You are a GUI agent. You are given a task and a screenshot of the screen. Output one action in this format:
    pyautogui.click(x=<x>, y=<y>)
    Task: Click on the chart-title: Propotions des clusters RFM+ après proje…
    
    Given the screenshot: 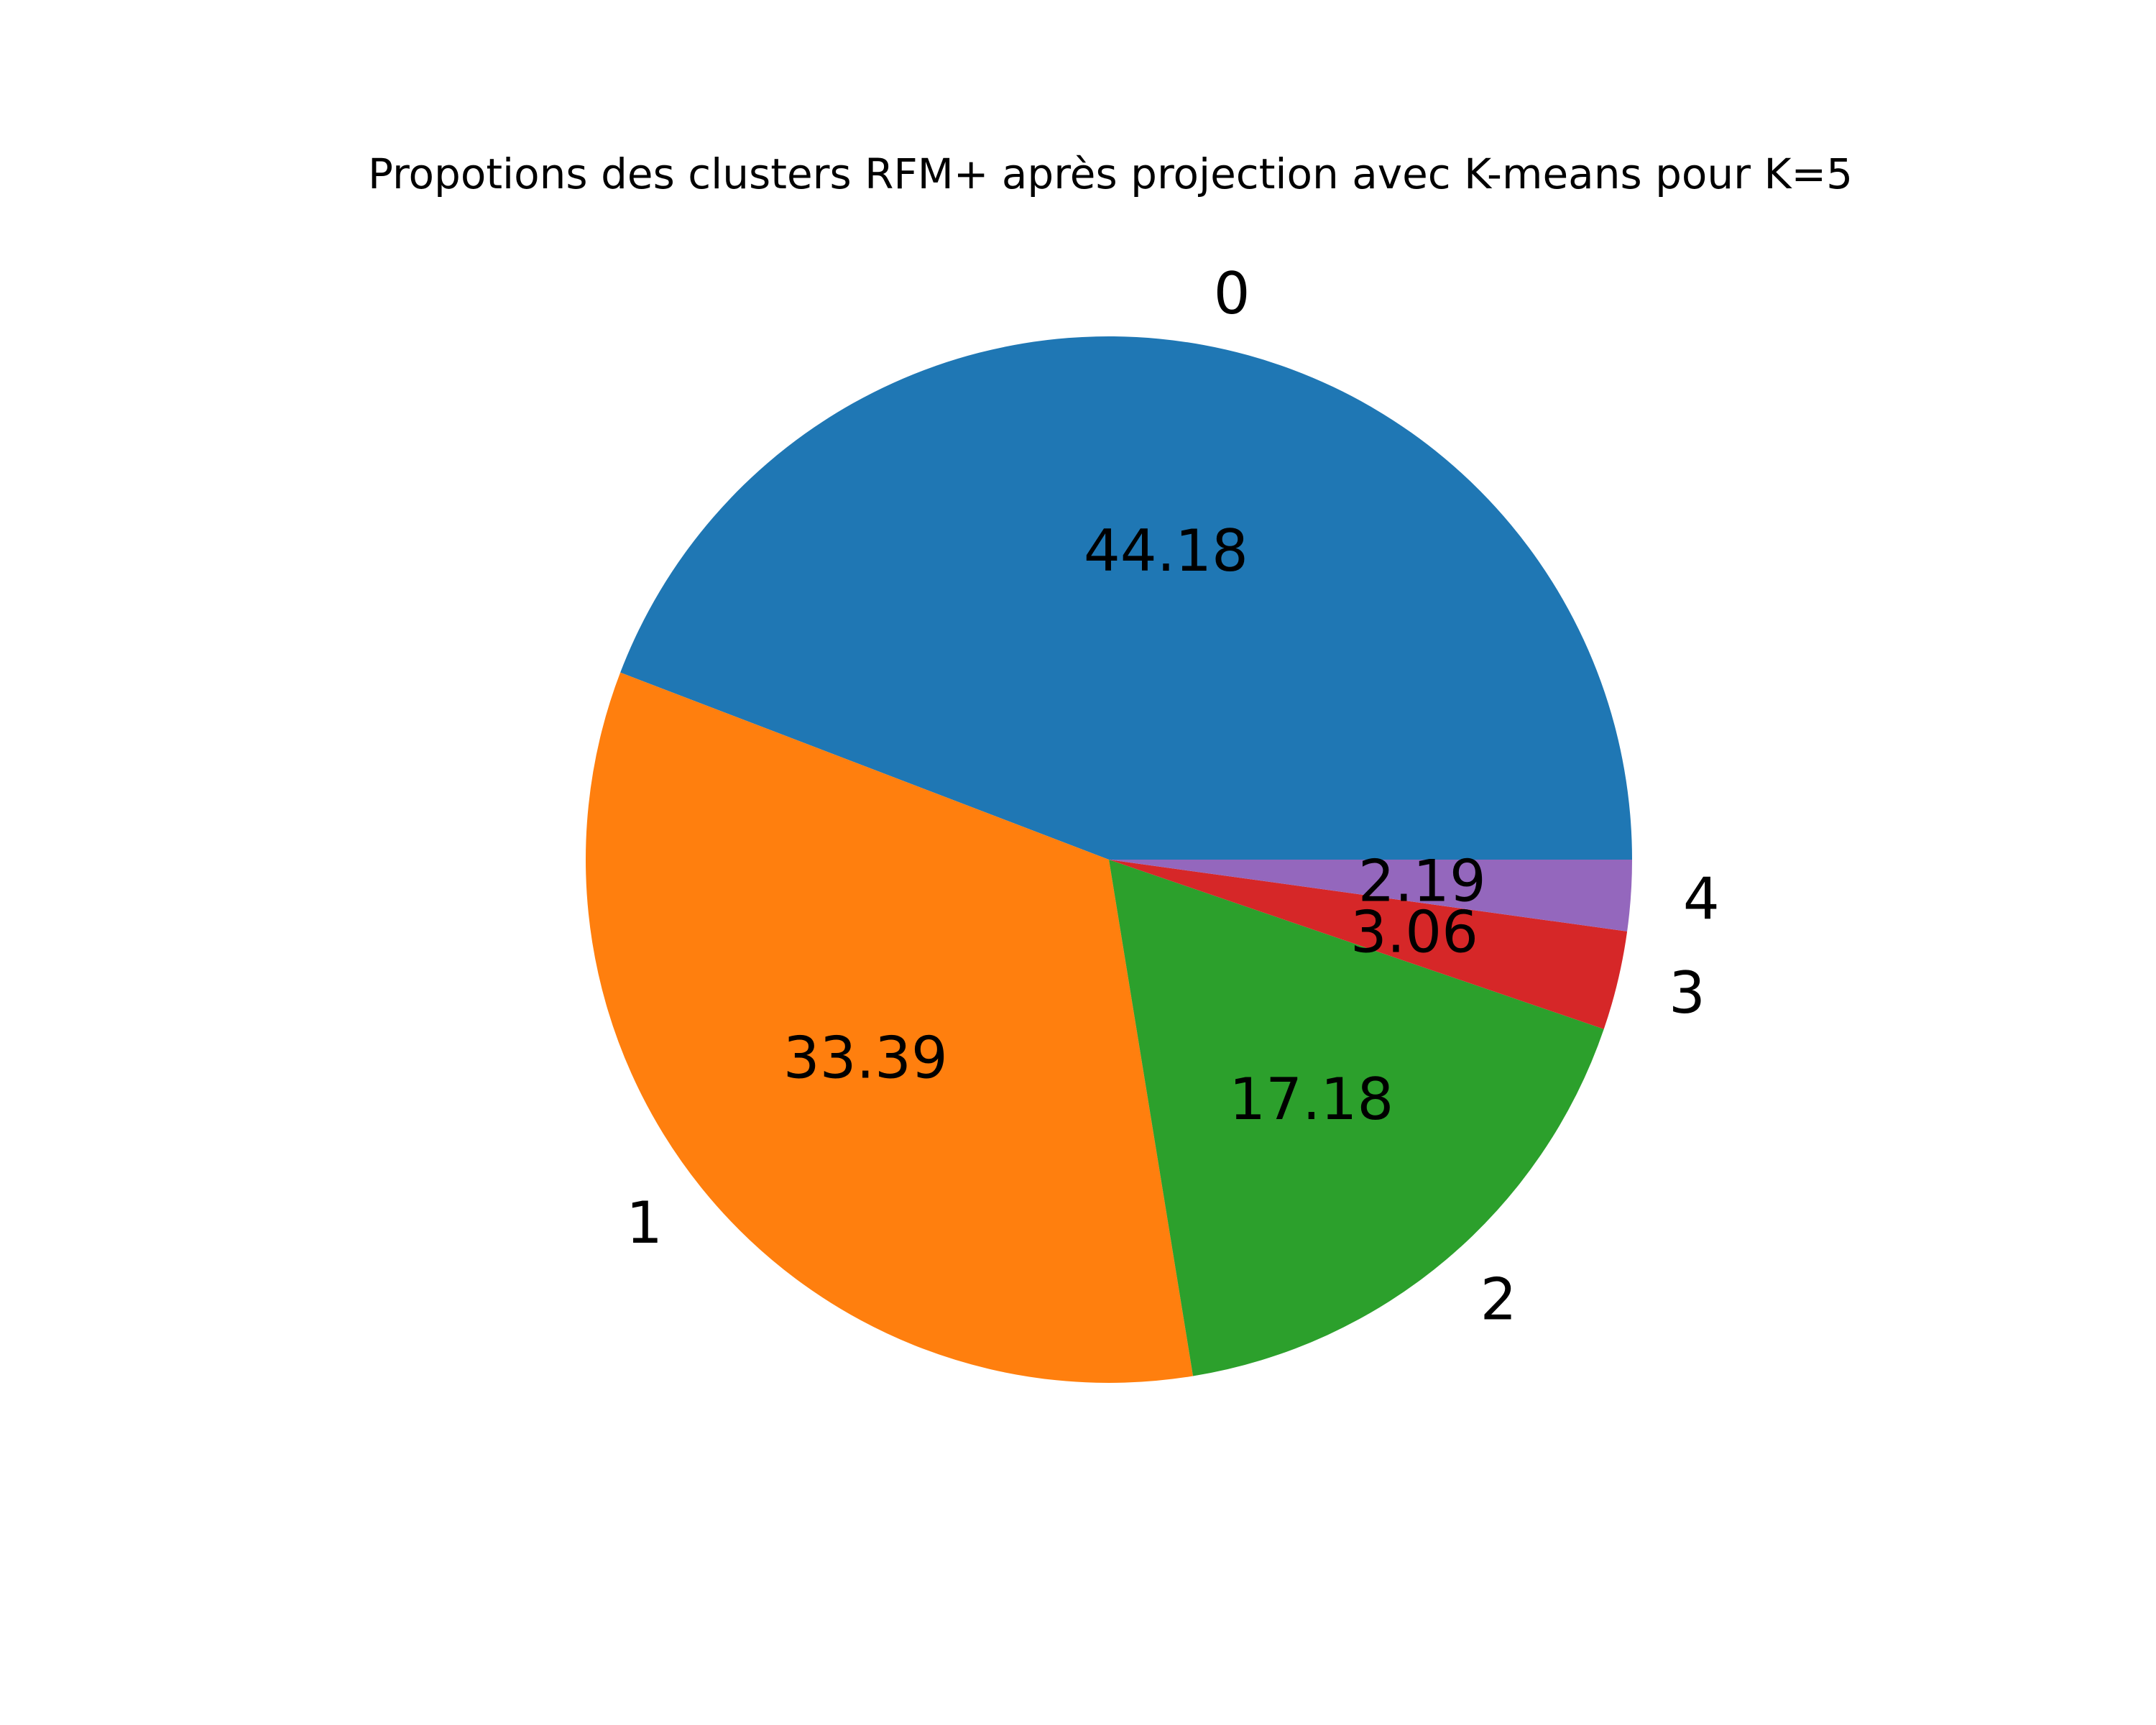 What is the action you would take?
    pyautogui.click(x=1110, y=174)
    